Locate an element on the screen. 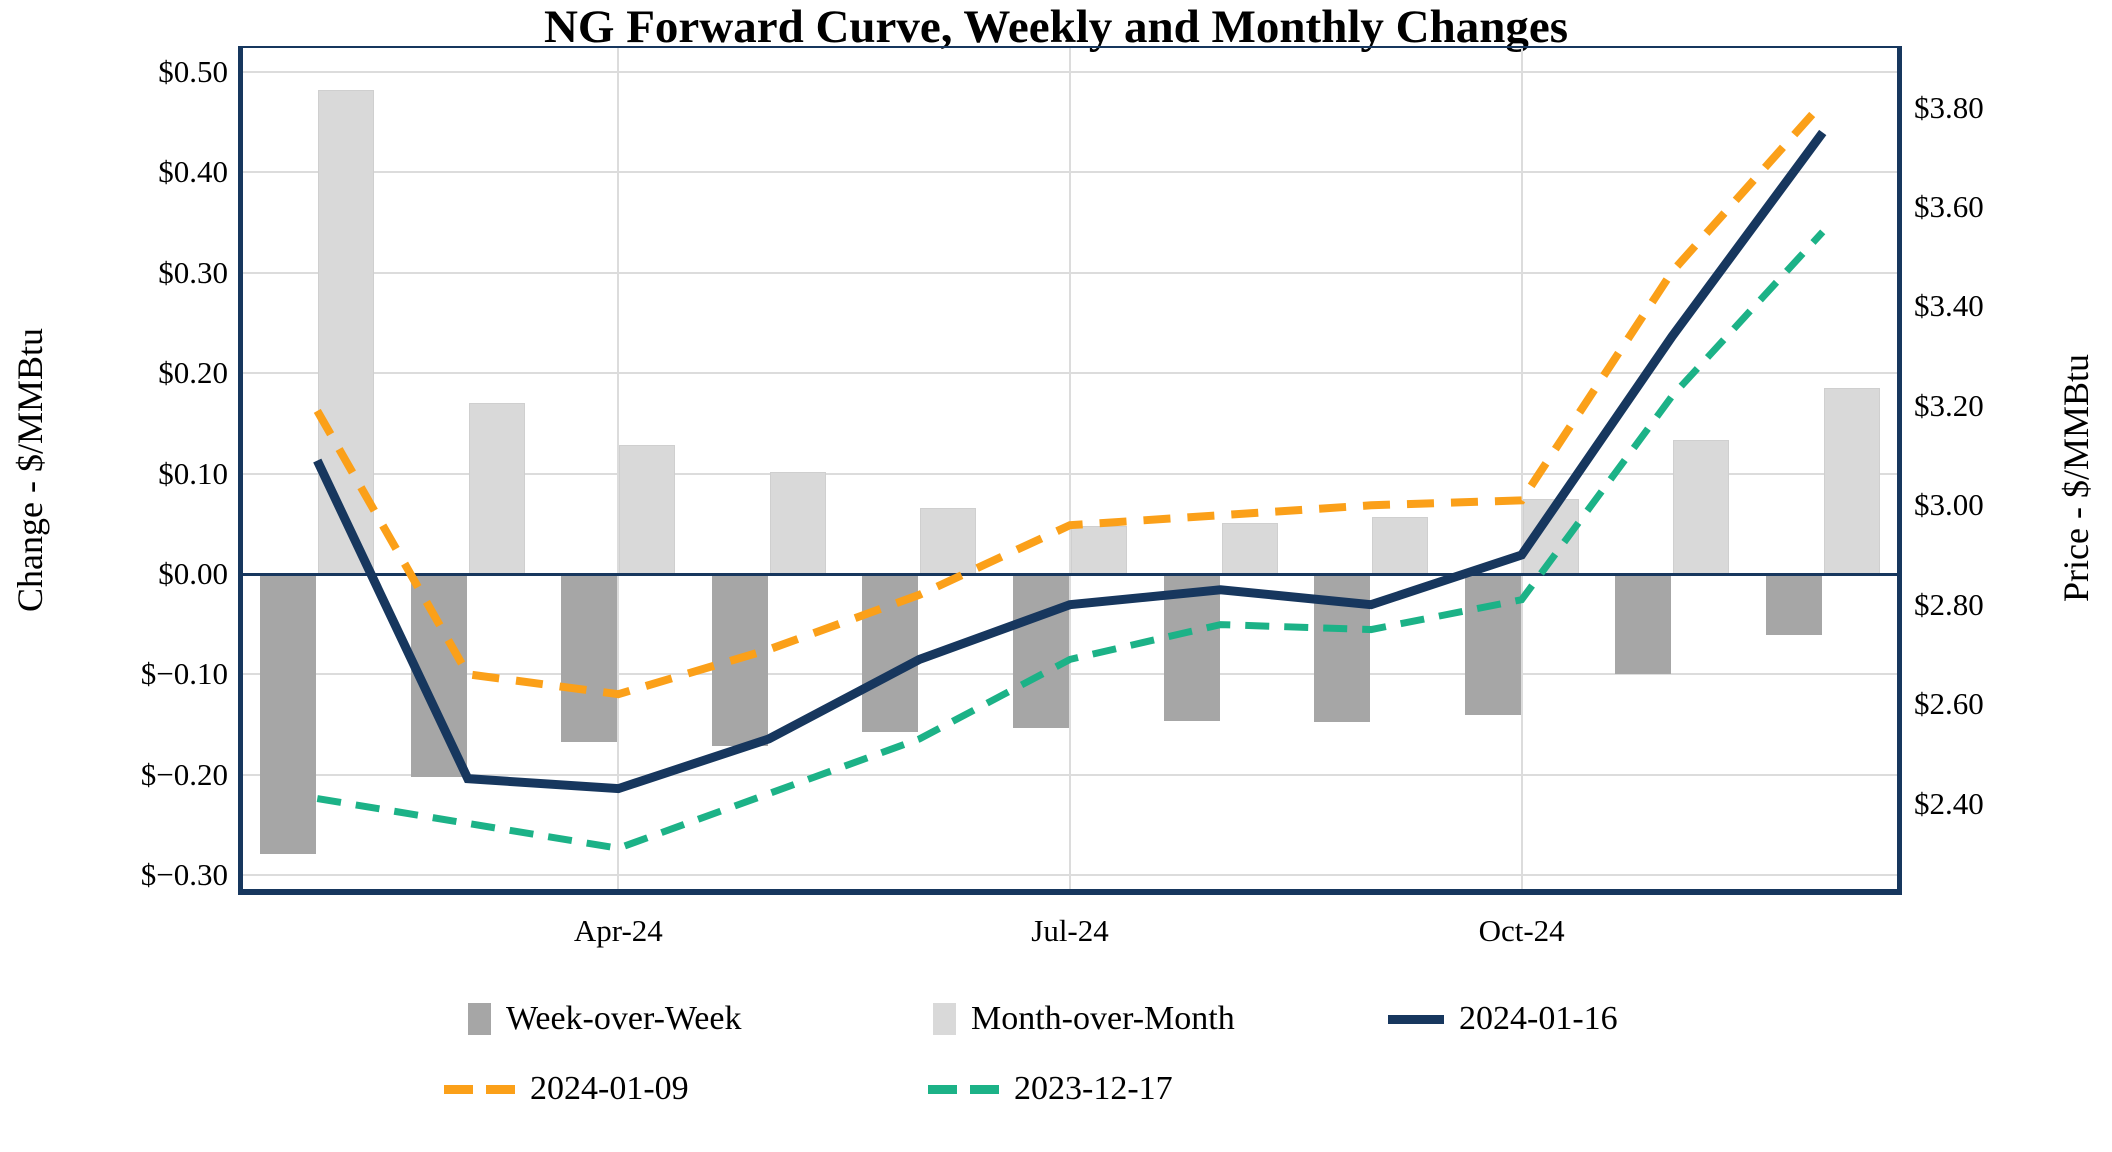 The width and height of the screenshot is (2112, 1152). left-axis-tick-label: $0.30 is located at coordinates (193, 272).